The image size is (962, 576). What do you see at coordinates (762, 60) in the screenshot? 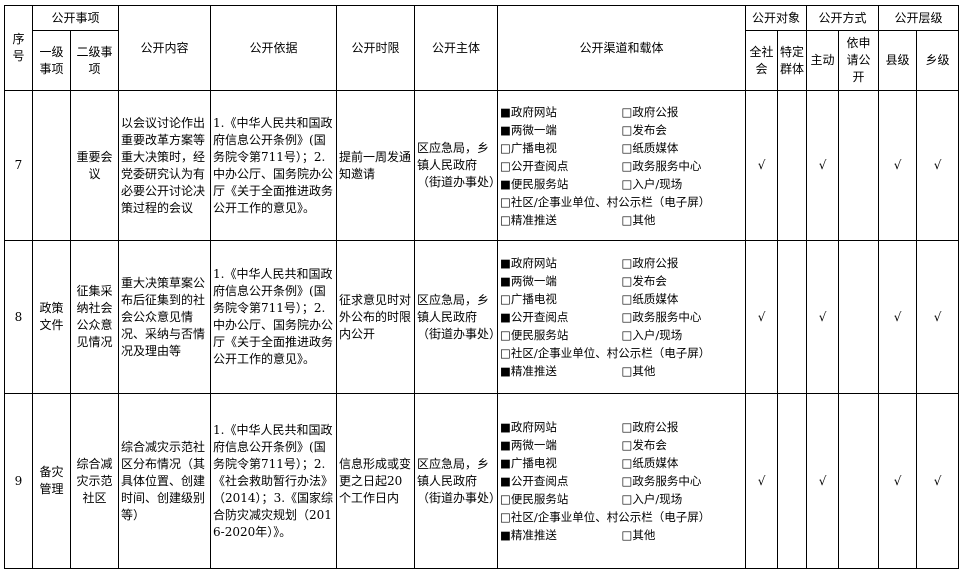
I see `header-cell: 全社会` at bounding box center [762, 60].